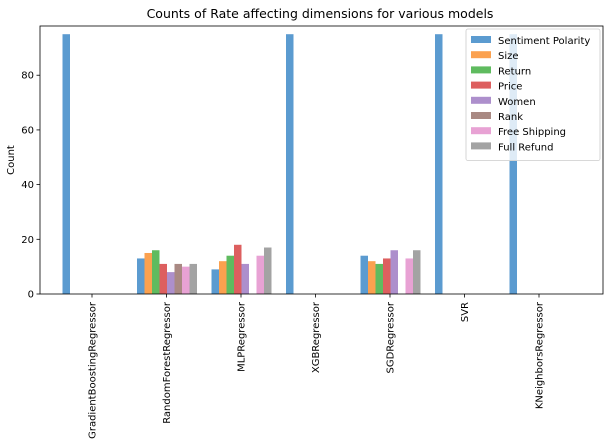 Image resolution: width=606 pixels, height=445 pixels. I want to click on legend-box, so click(533, 95).